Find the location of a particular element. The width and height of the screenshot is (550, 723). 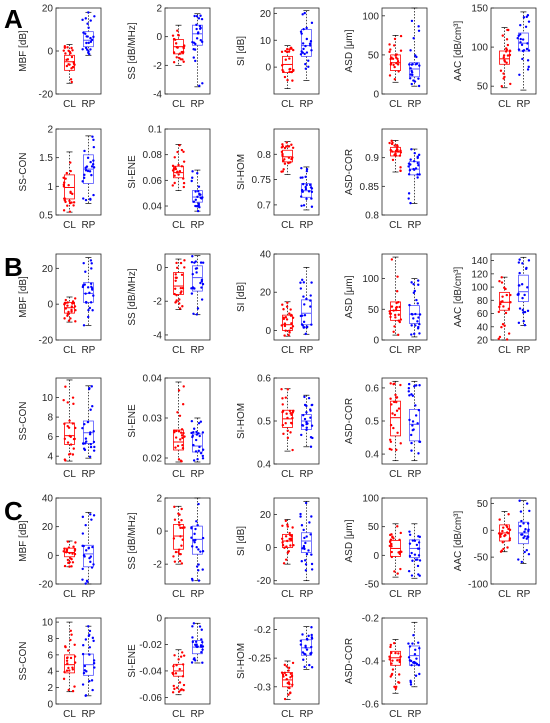

subplot-c-5: 50 0 -50 -100 AAC [dB/cm³] CL RP is located at coordinates (495, 548).